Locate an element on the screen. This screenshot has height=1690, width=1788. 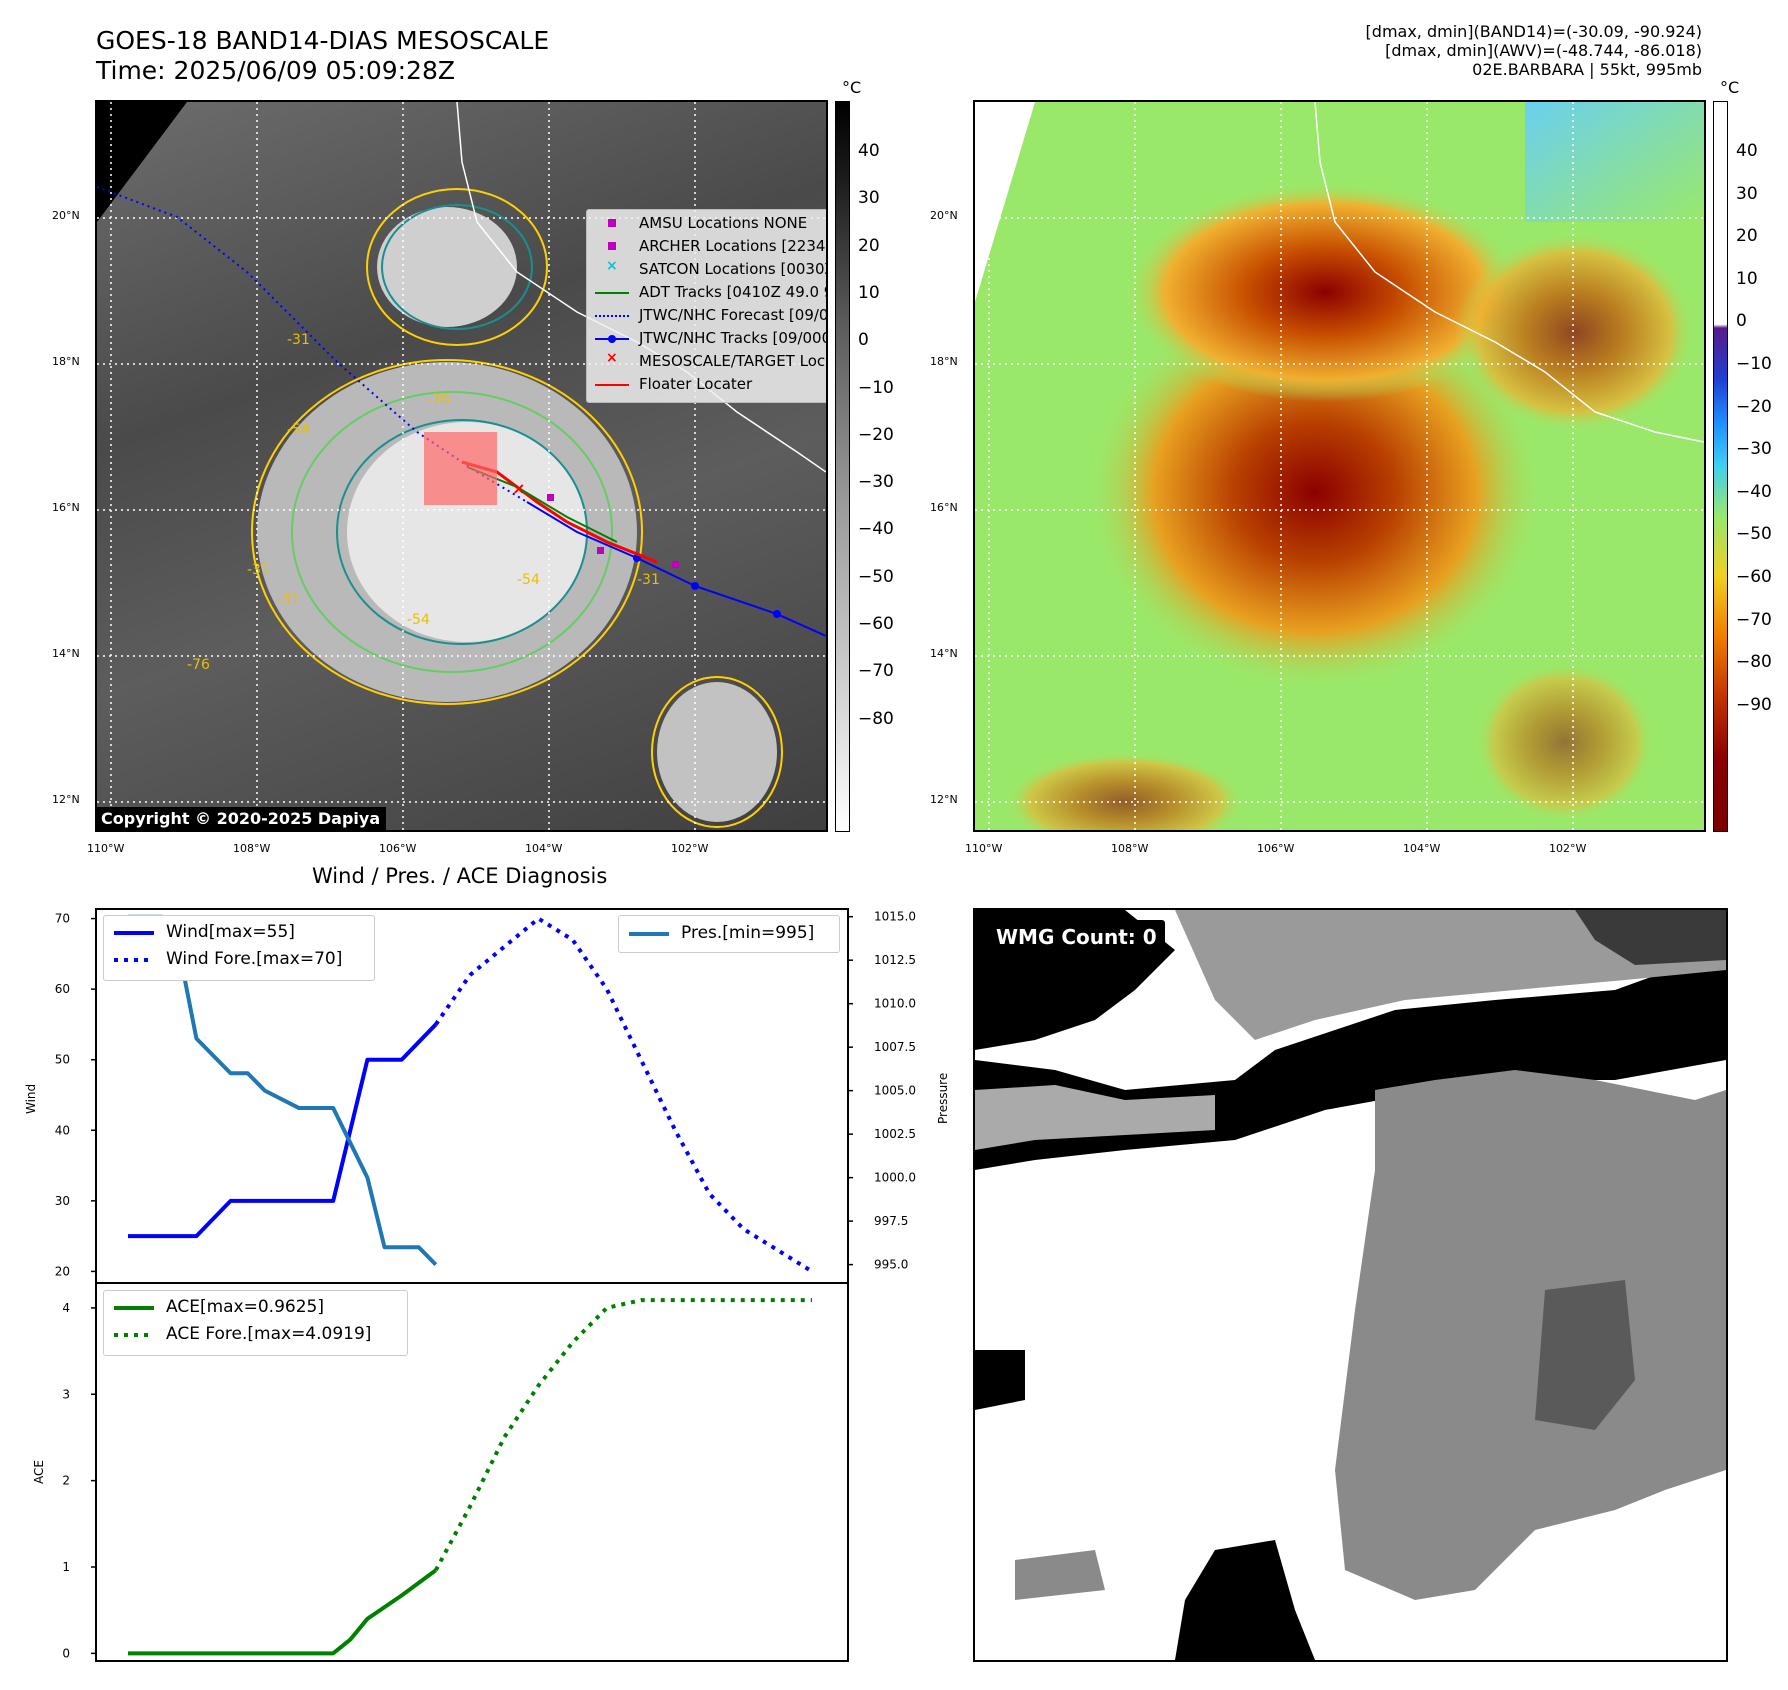
awv-core is located at coordinates (1315, 492).